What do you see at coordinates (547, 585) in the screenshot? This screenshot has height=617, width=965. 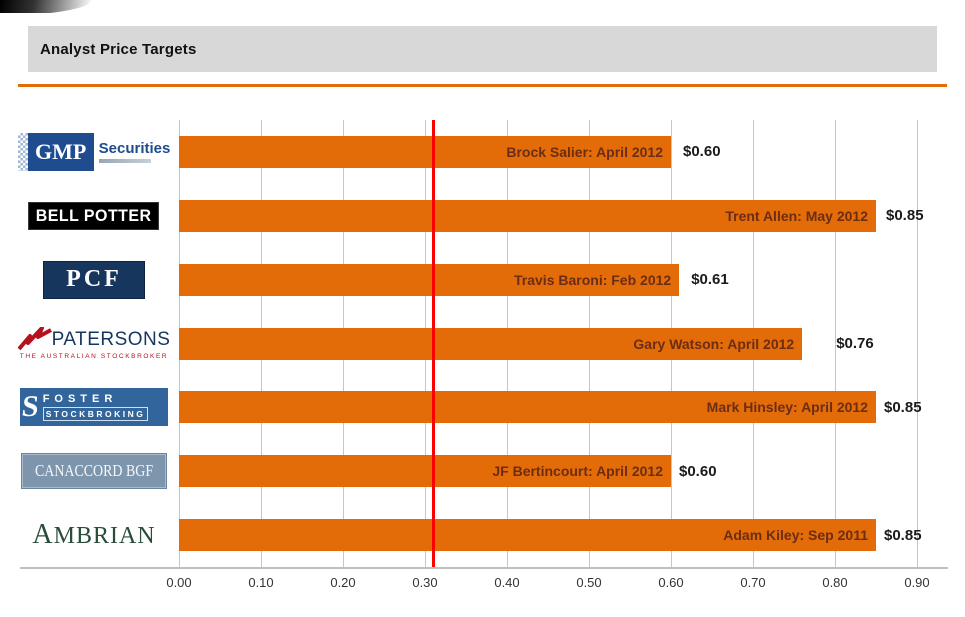 I see `x-axis-labels: 0.00 0.10 0.20 0.30 0.40 0.50 0.60 0.70 0.80 0.90` at bounding box center [547, 585].